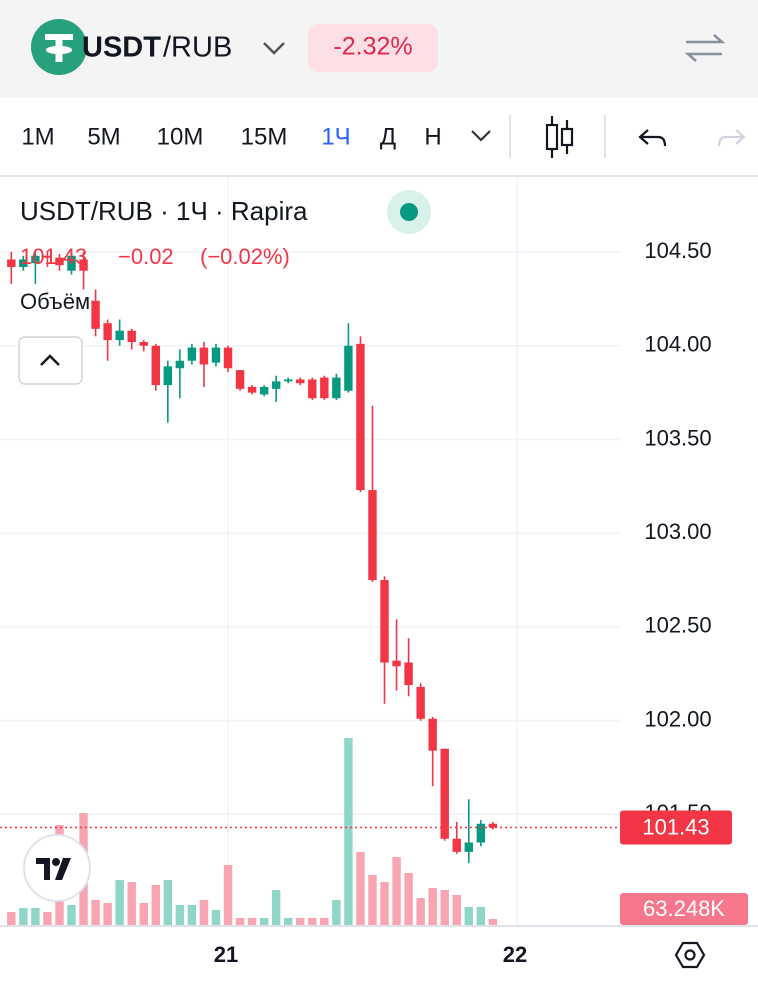 This screenshot has height=1004, width=758. I want to click on collapse-button, so click(50, 360).